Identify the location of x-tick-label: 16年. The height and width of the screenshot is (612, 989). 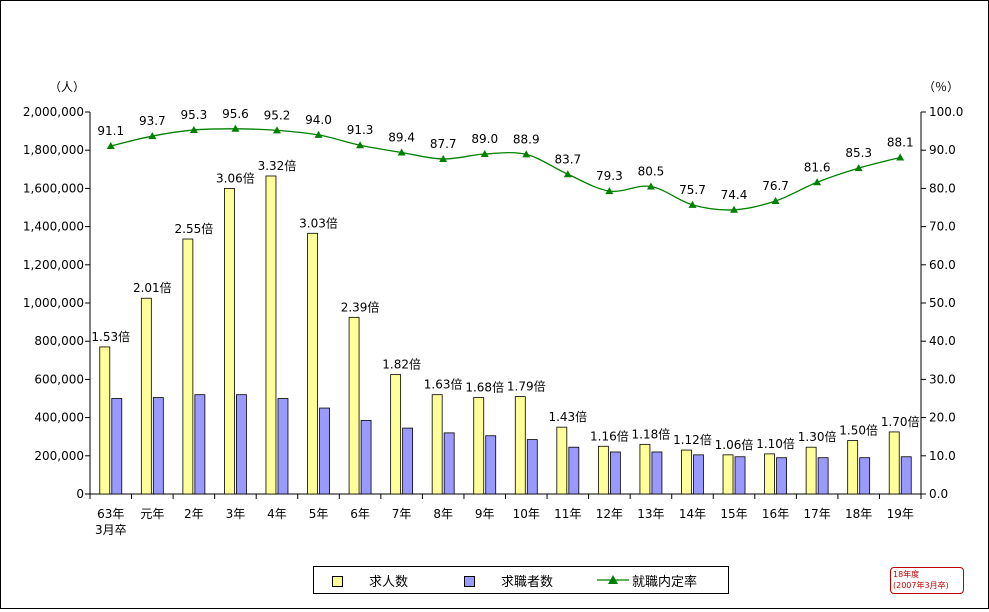
(775, 514).